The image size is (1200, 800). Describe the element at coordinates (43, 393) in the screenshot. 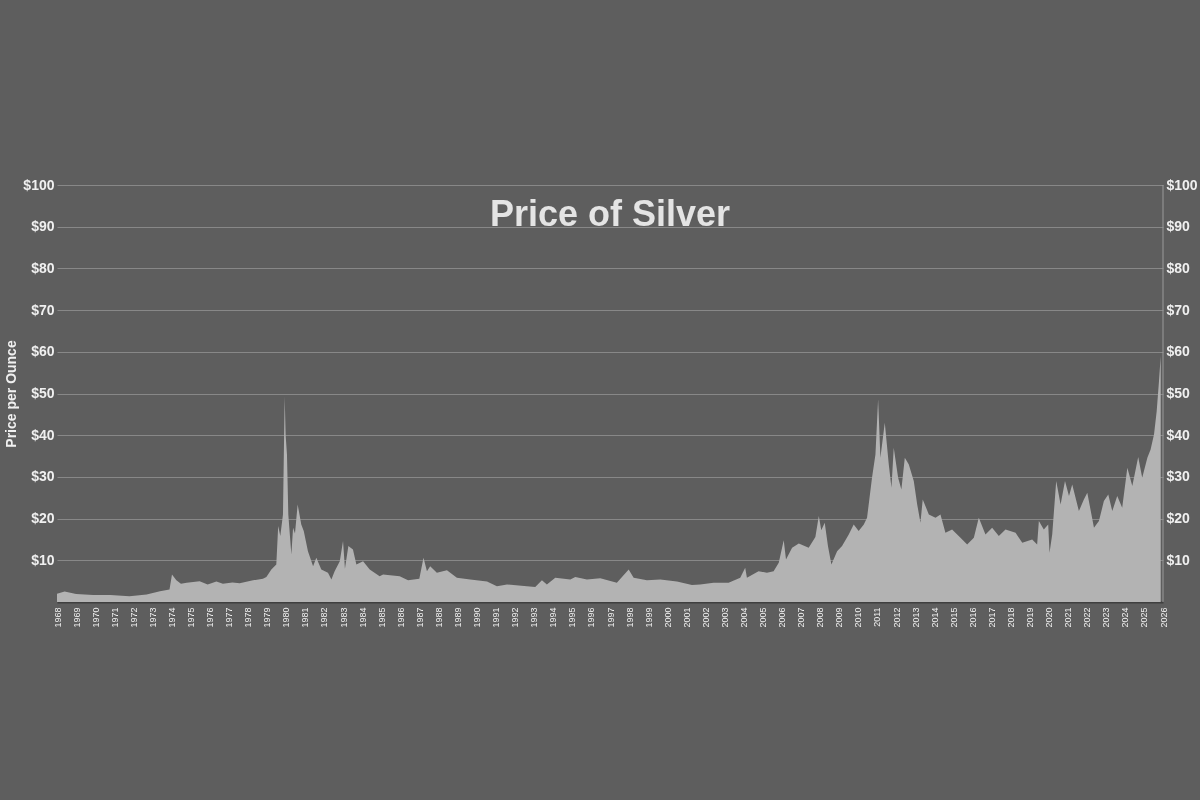

I see `y-tick-label: $50` at that location.